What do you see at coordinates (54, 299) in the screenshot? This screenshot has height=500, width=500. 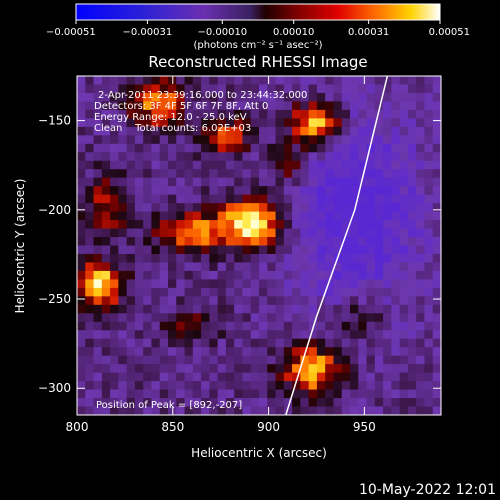 I see `y-tick-label: −250` at bounding box center [54, 299].